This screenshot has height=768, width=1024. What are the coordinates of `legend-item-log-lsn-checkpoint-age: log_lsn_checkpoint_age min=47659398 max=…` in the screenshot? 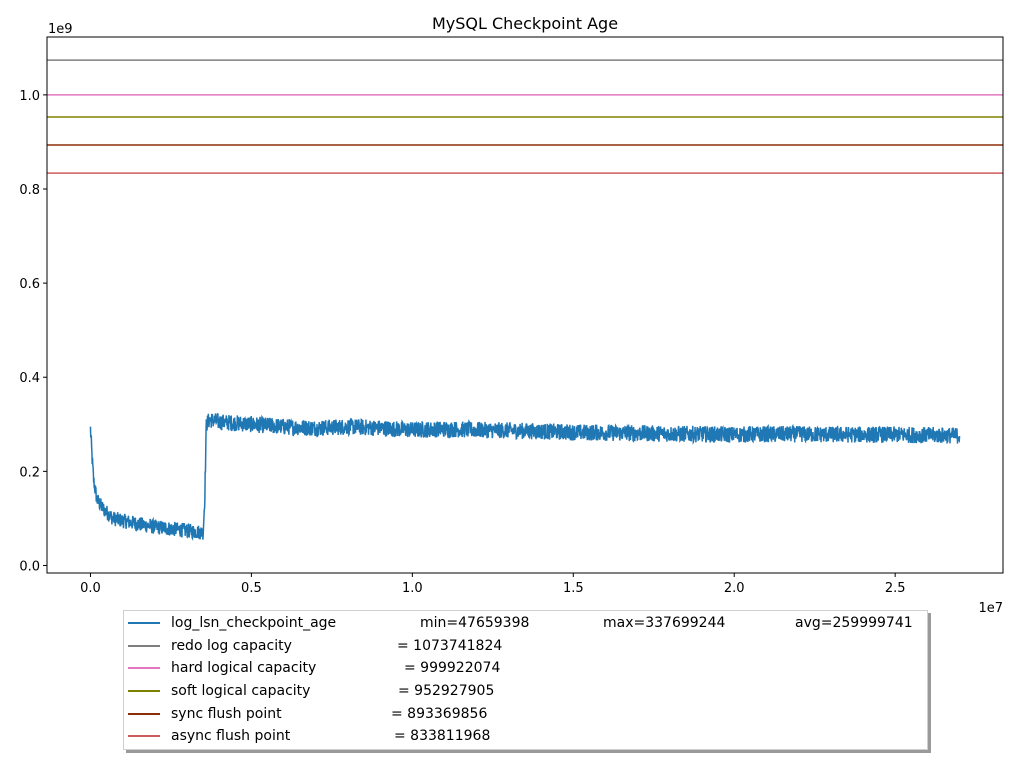 It's located at (524, 623).